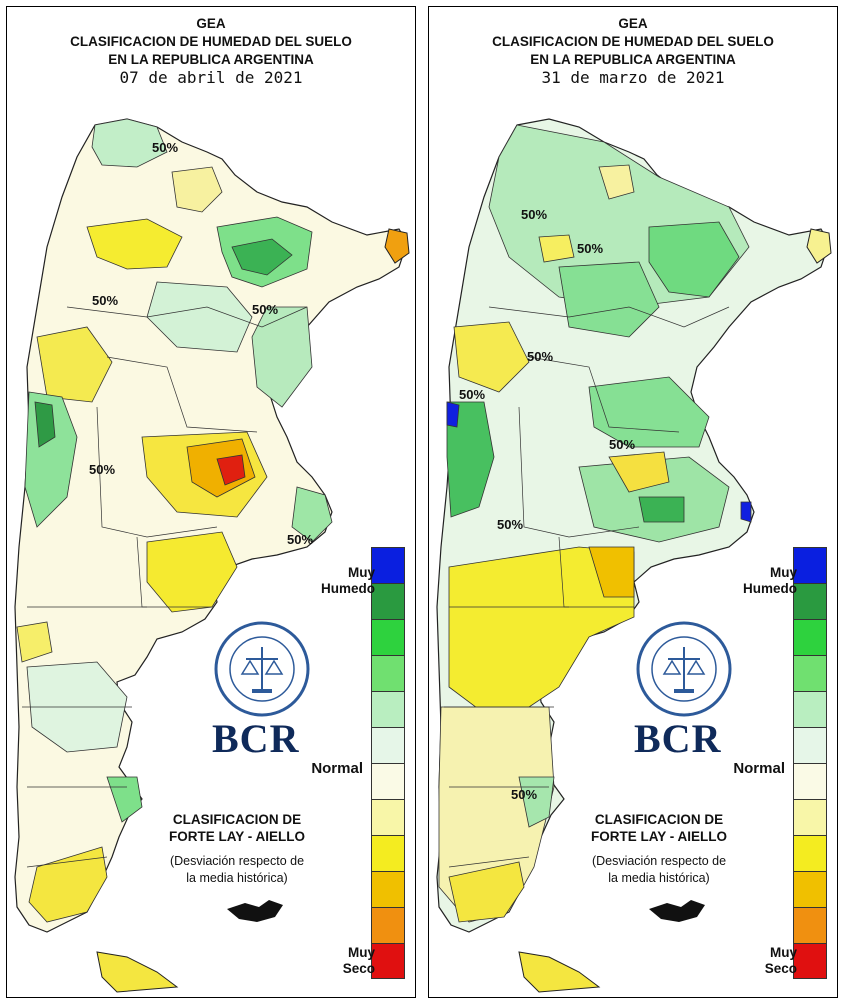 Image resolution: width=850 pixels, height=1004 pixels. Describe the element at coordinates (694, 259) in the screenshot. I see `wet-zone-chaco` at that location.